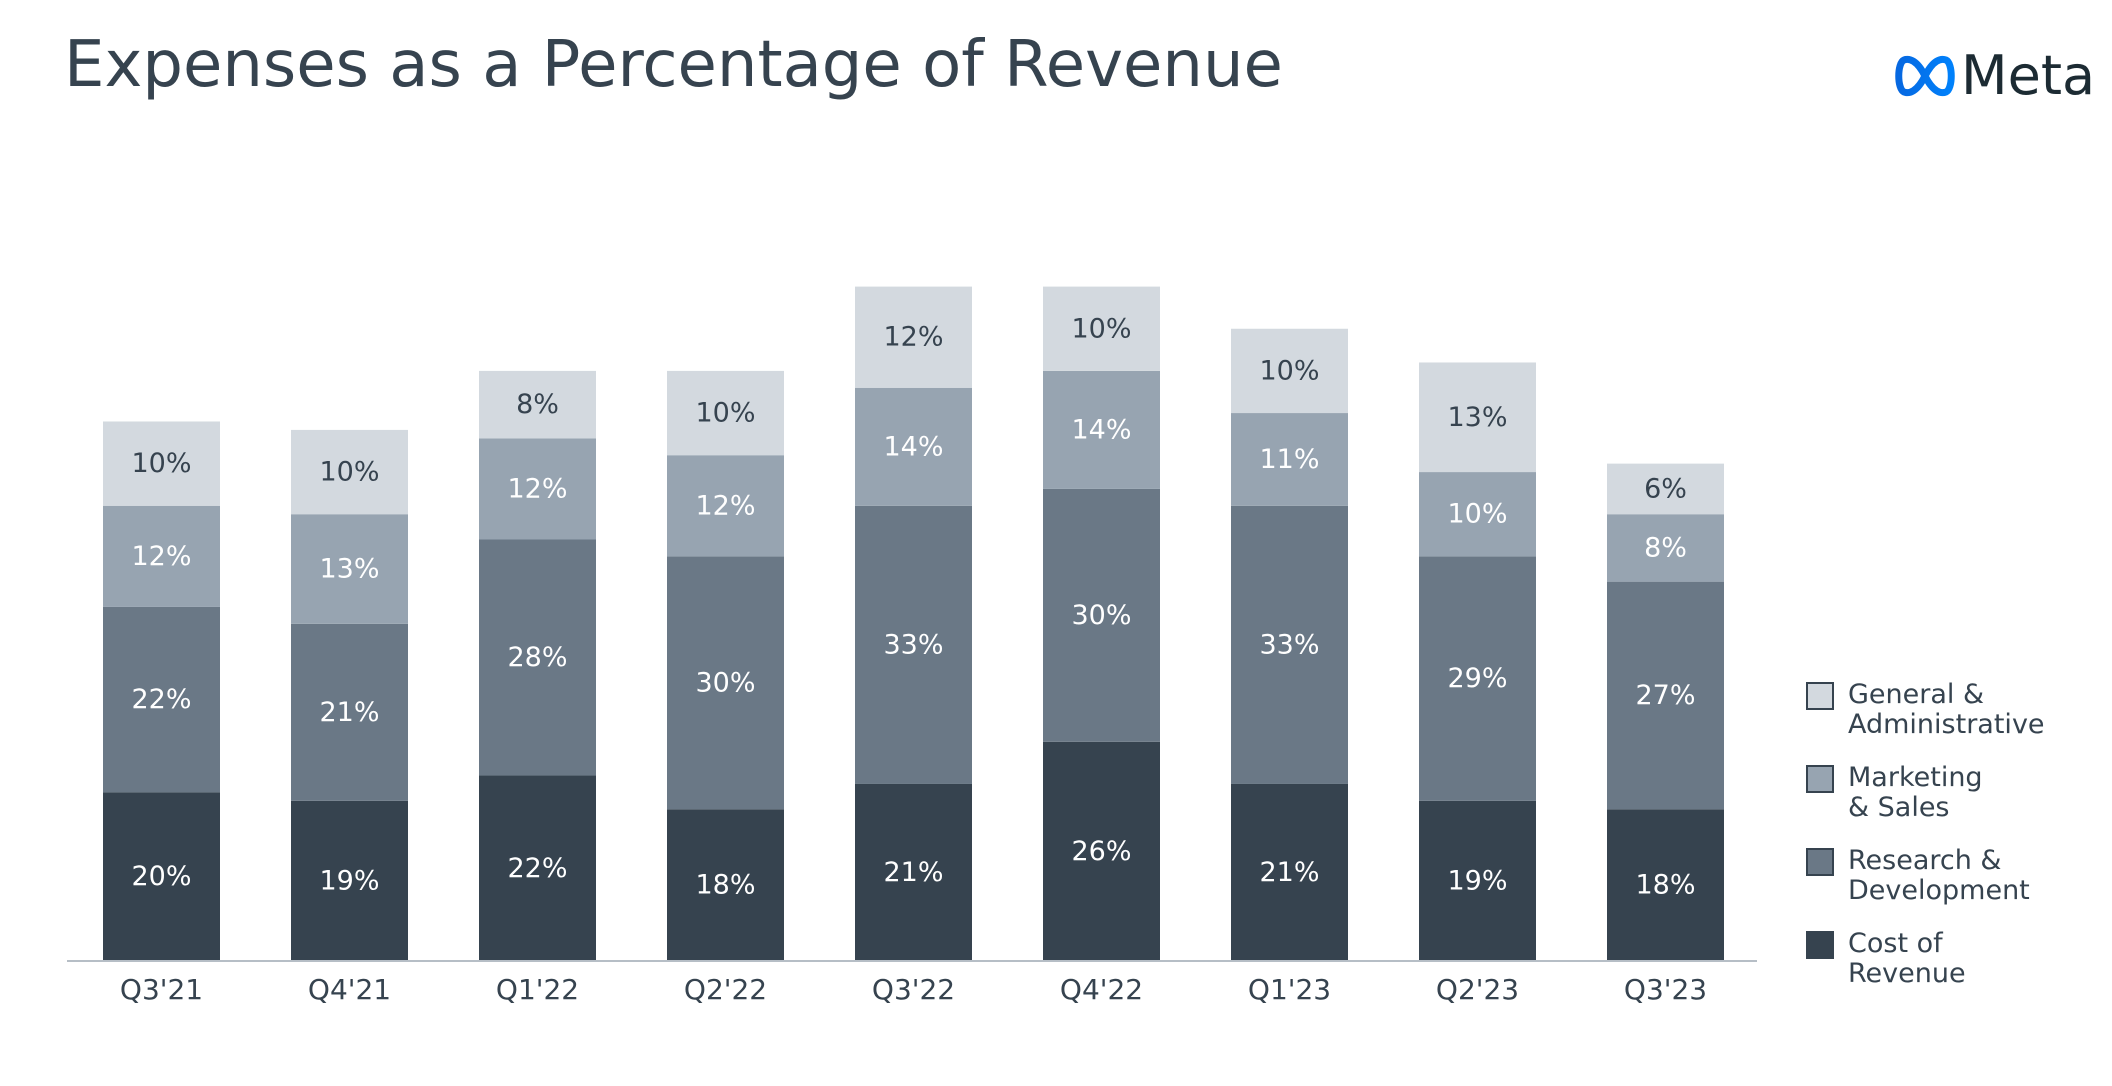 The width and height of the screenshot is (2112, 1086). Describe the element at coordinates (161, 989) in the screenshot. I see `x-tick-label: Q3'21` at that location.